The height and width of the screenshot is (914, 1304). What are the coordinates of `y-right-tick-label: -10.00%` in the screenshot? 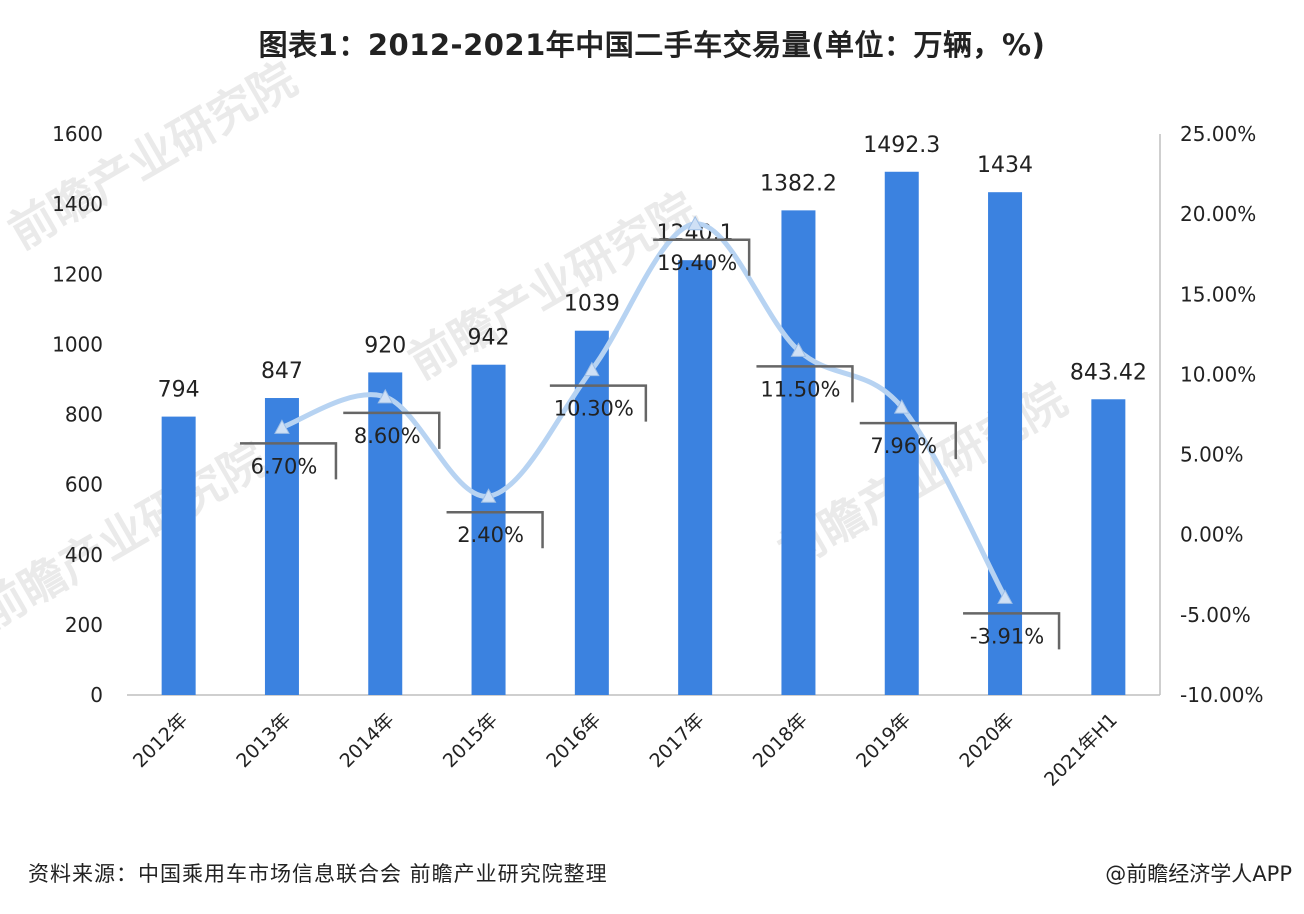 It's located at (1221, 695).